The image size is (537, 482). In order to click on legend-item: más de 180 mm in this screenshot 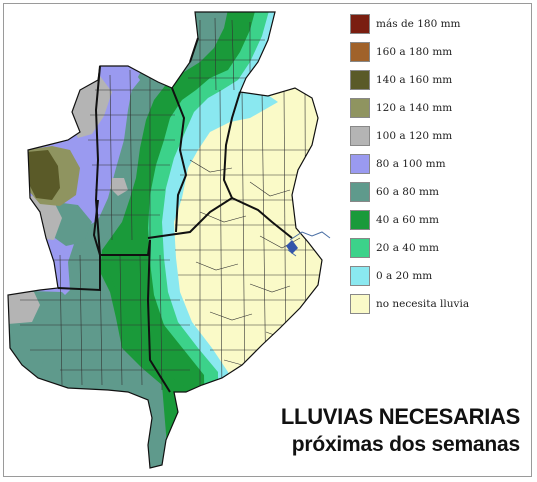, I will do `click(405, 24)`.